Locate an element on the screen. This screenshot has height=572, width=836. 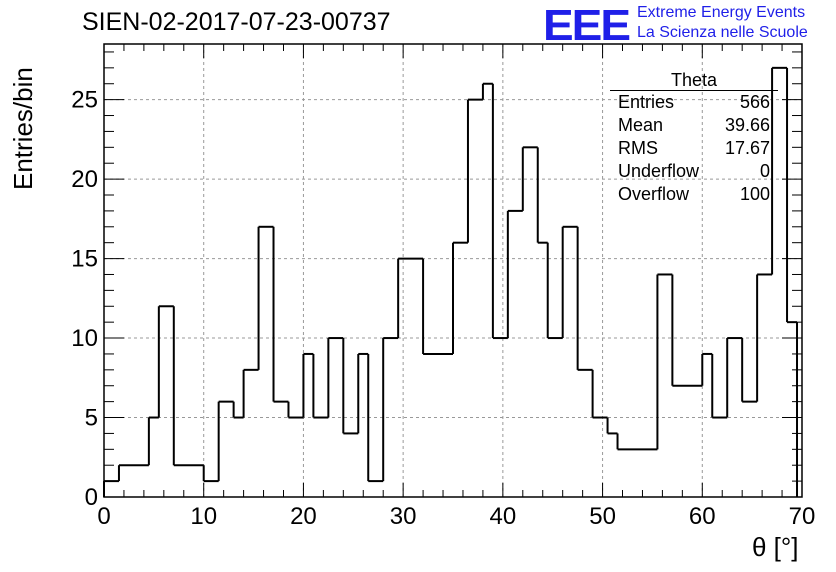
logo-line-2: La Scienza nelle Scuole is located at coordinates (722, 32).